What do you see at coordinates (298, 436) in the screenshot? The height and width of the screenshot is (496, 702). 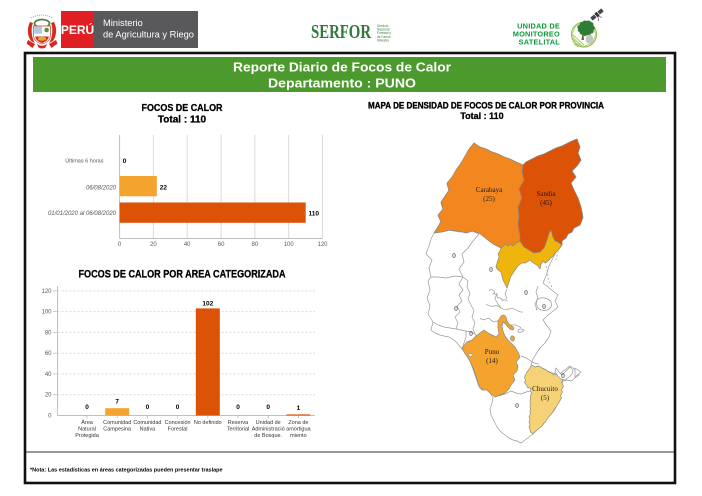 I see `svg-text: miento` at bounding box center [298, 436].